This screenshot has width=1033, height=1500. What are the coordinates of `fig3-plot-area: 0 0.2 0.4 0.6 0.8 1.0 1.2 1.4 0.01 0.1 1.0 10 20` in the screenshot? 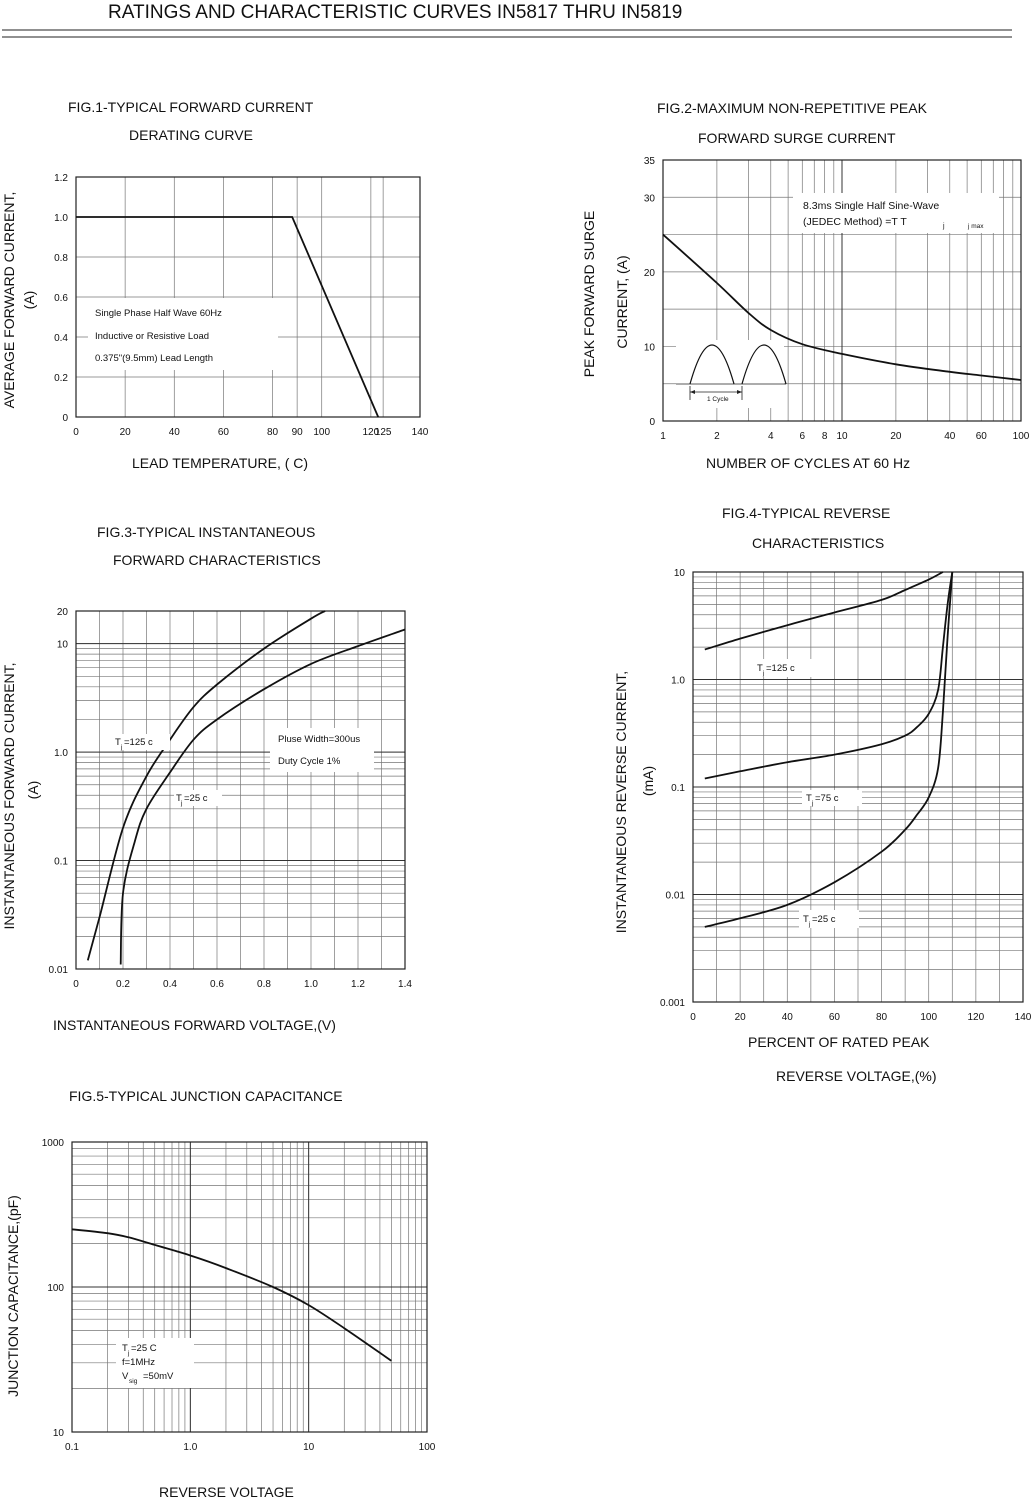 It's located at (231, 798).